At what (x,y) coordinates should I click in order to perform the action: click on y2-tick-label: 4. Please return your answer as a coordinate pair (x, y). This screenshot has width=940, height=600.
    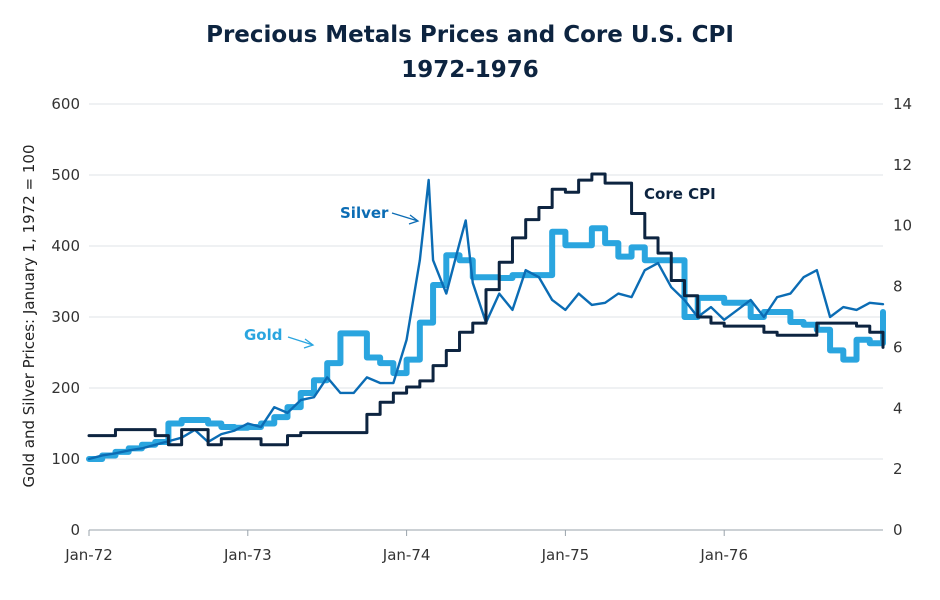
    Looking at the image, I should click on (898, 408).